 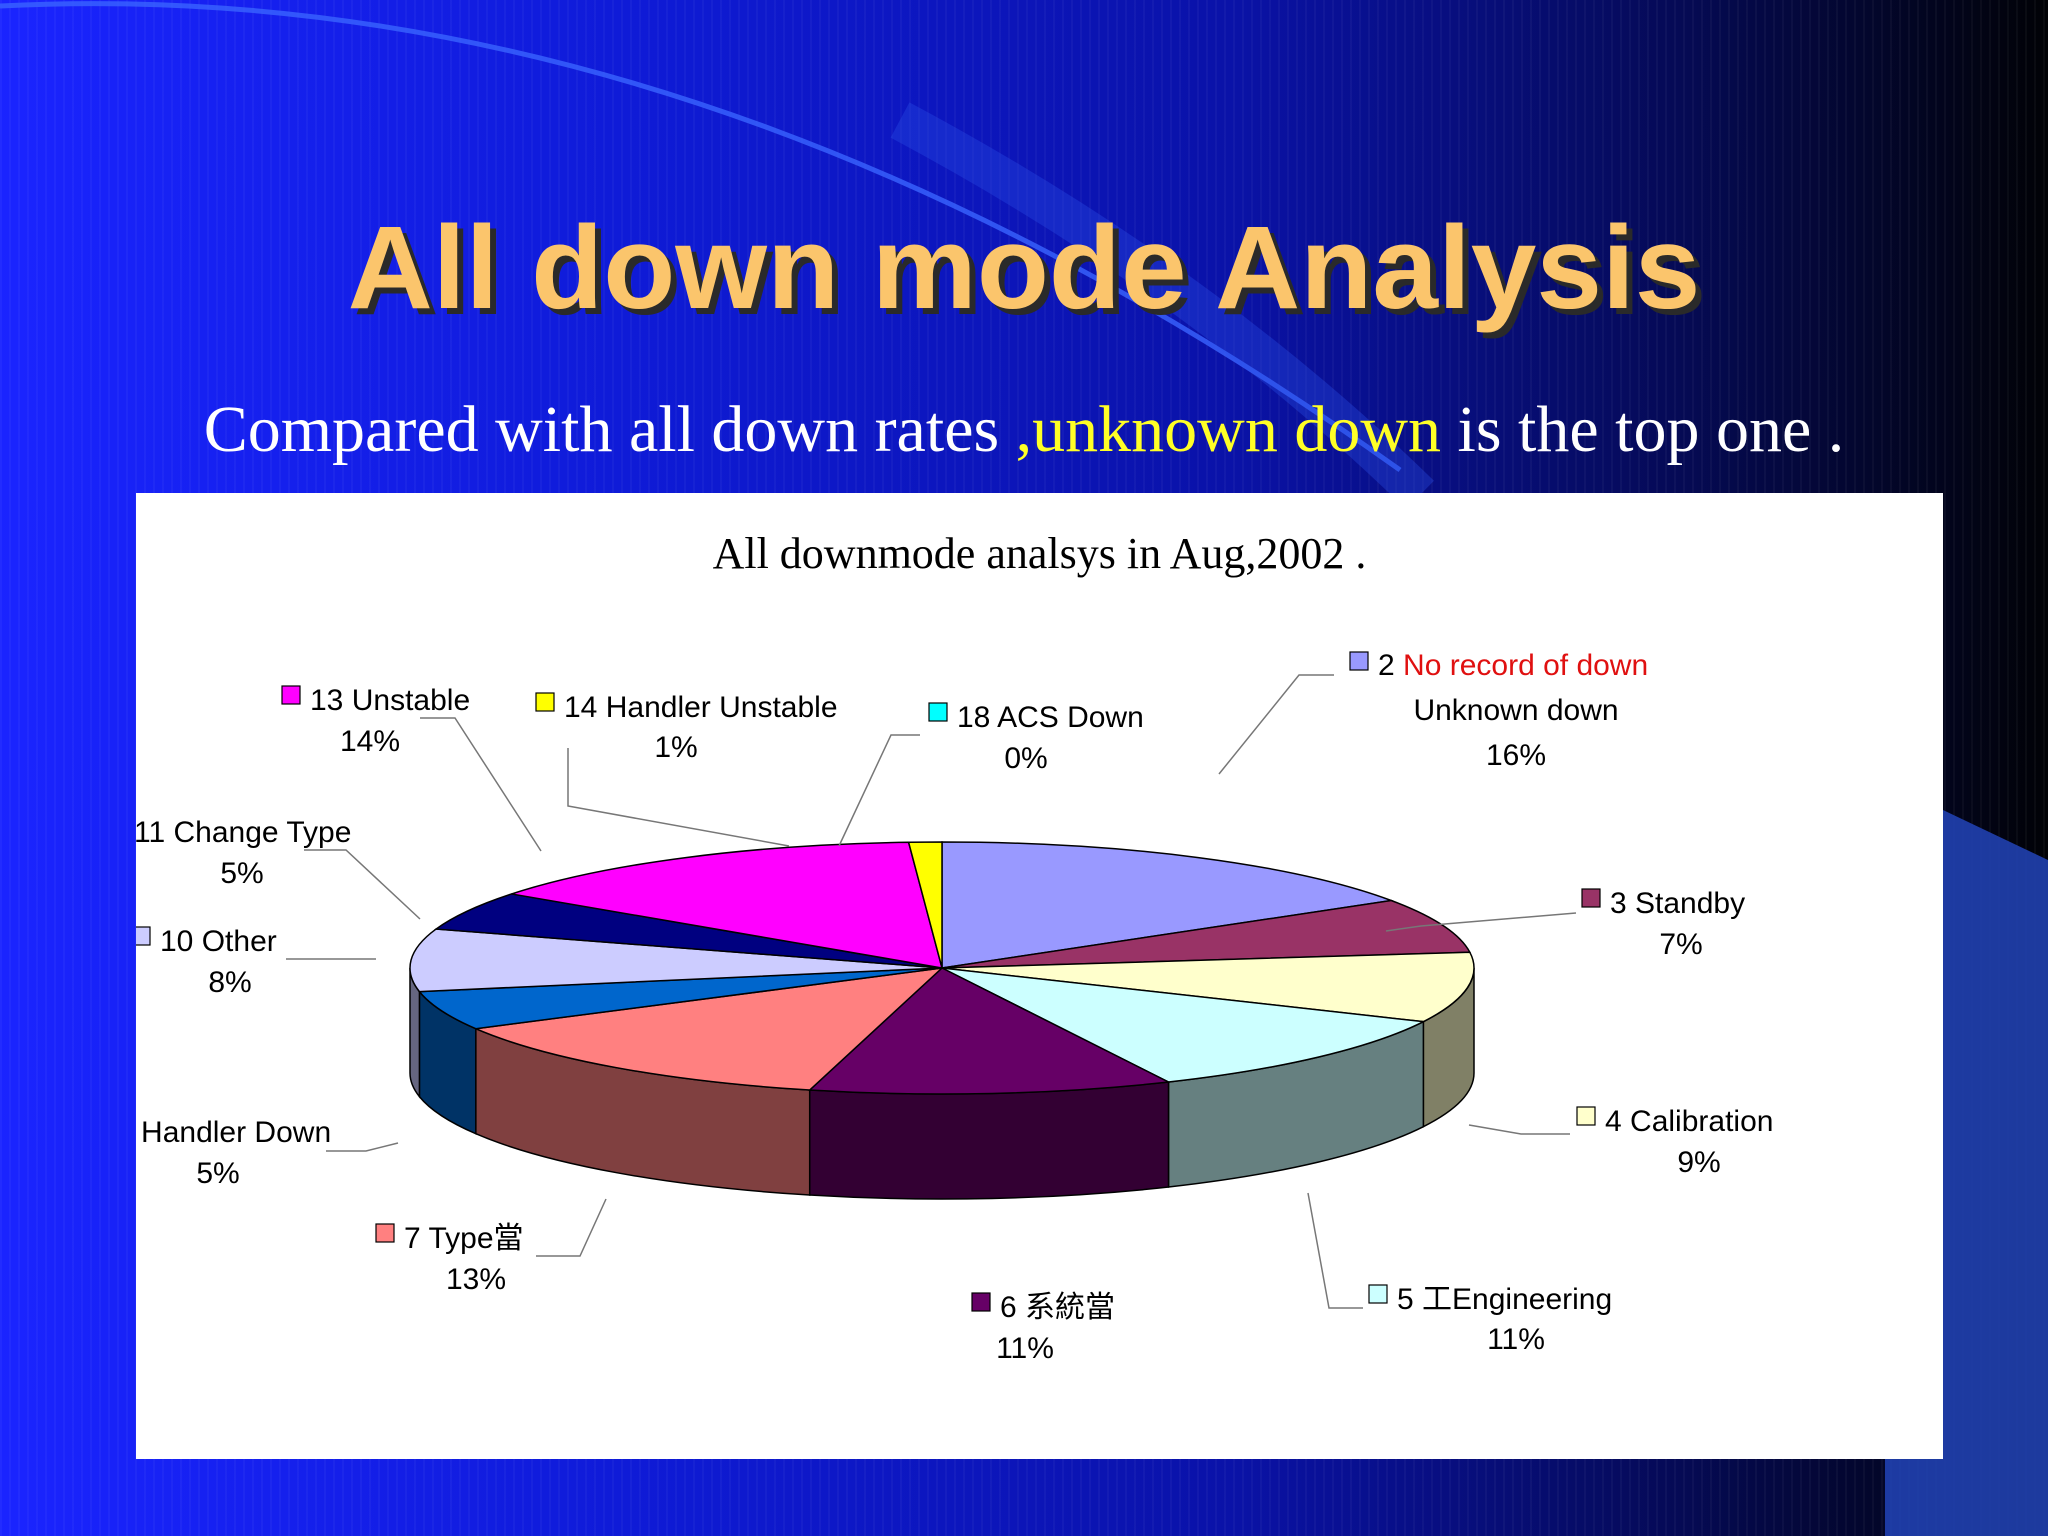 What do you see at coordinates (1698, 1162) in the screenshot?
I see `slice-percent-4: 9%` at bounding box center [1698, 1162].